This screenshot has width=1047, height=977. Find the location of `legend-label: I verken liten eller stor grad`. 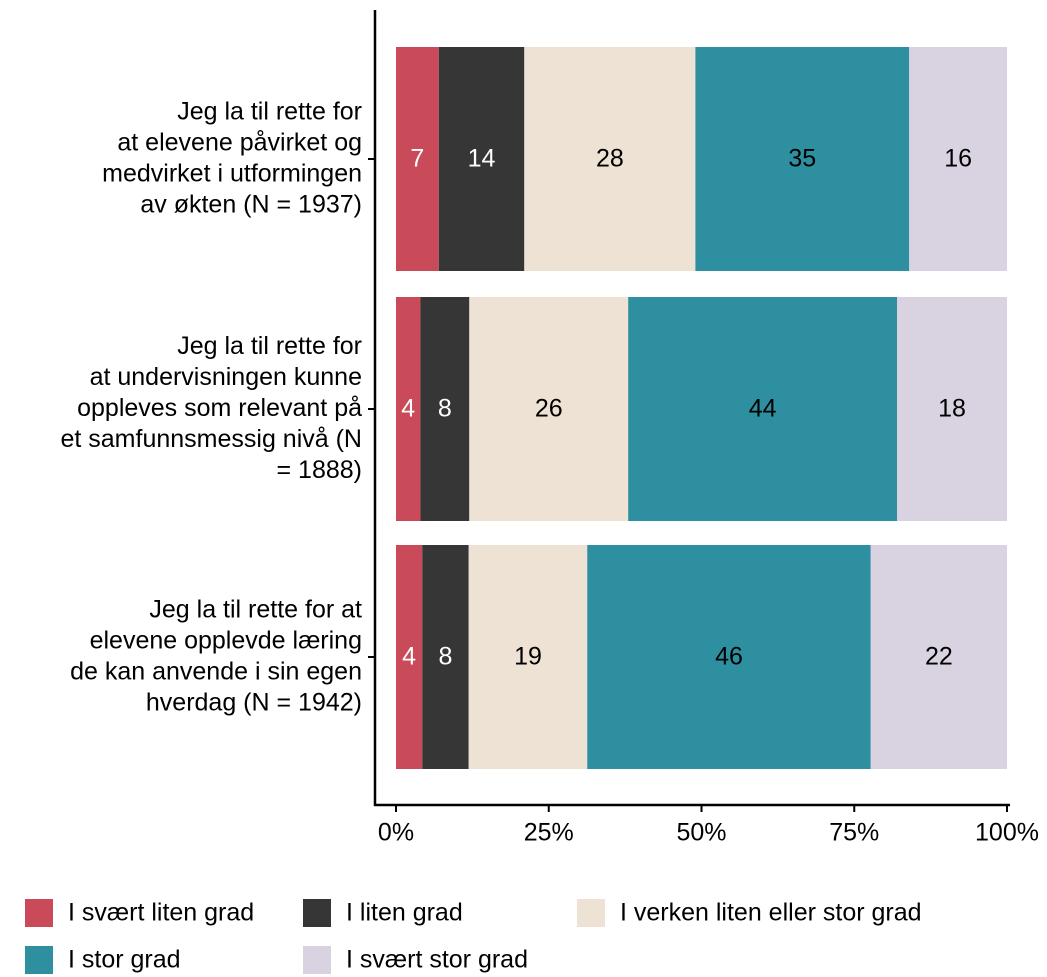

legend-label: I verken liten eller stor grad is located at coordinates (771, 913).